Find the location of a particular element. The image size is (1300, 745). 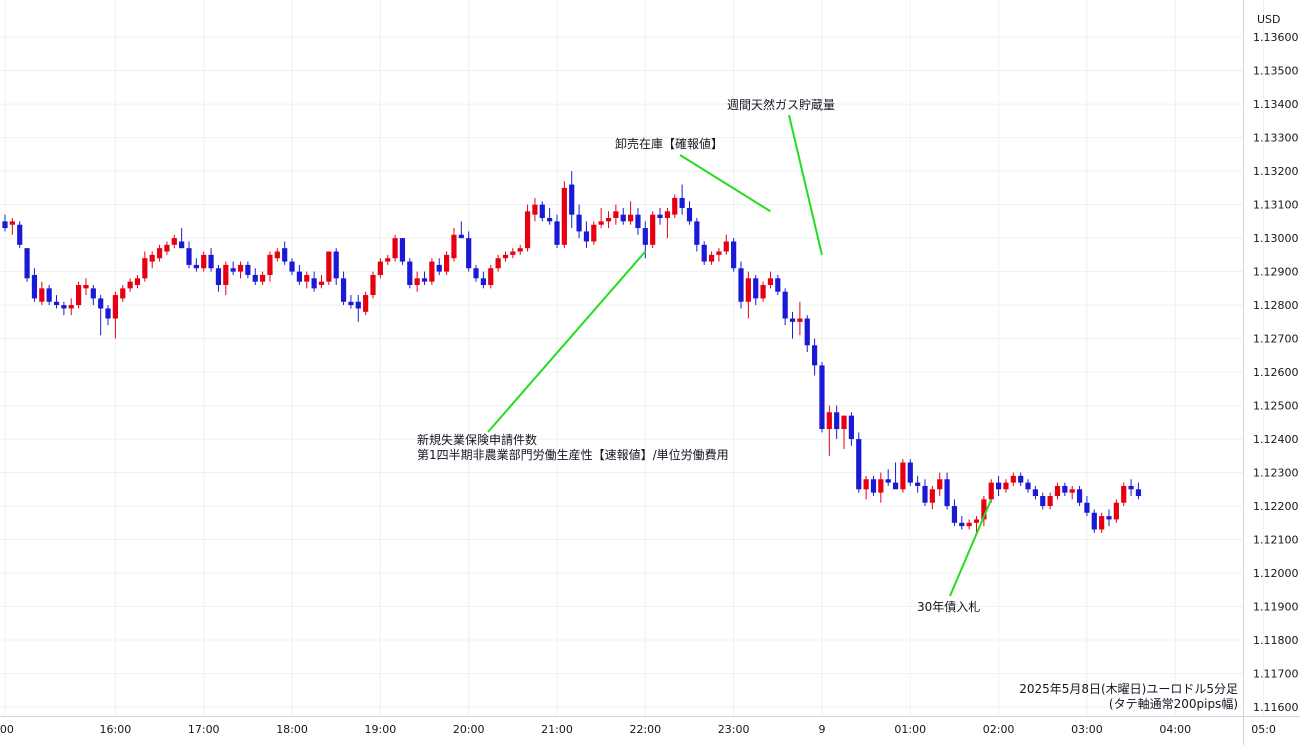

y-tick-label: 1.13600 is located at coordinates (1276, 37).